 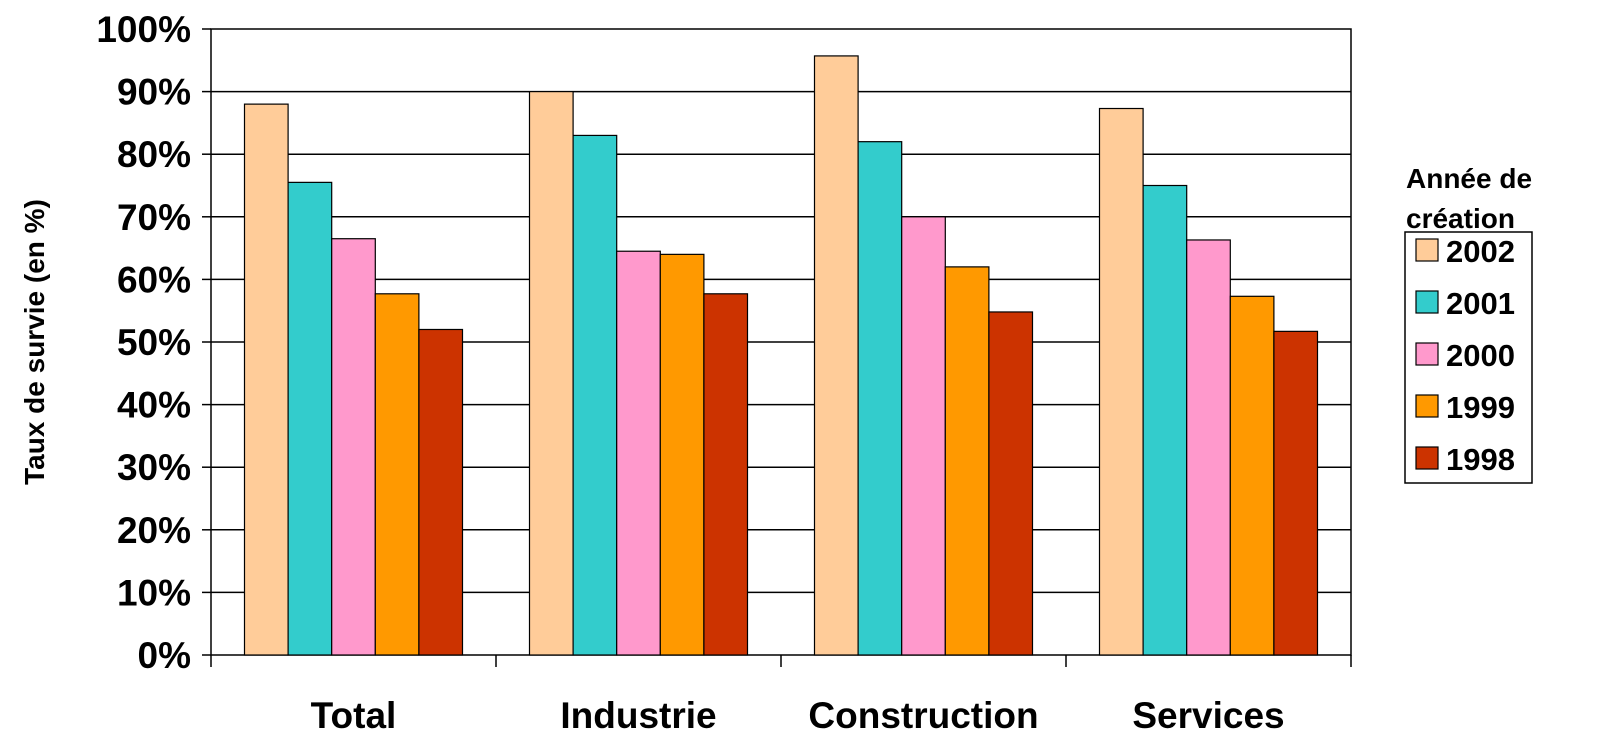 What do you see at coordinates (310, 418) in the screenshot?
I see `bar-total-2001` at bounding box center [310, 418].